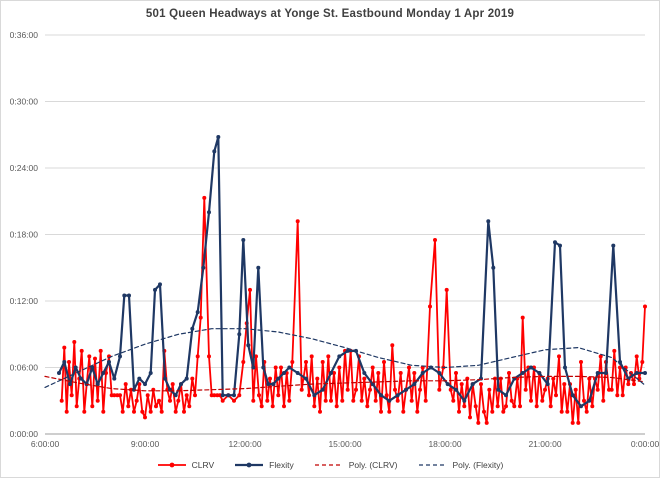  What do you see at coordinates (345, 383) in the screenshot?
I see `series-line-poly-clrv` at bounding box center [345, 383].